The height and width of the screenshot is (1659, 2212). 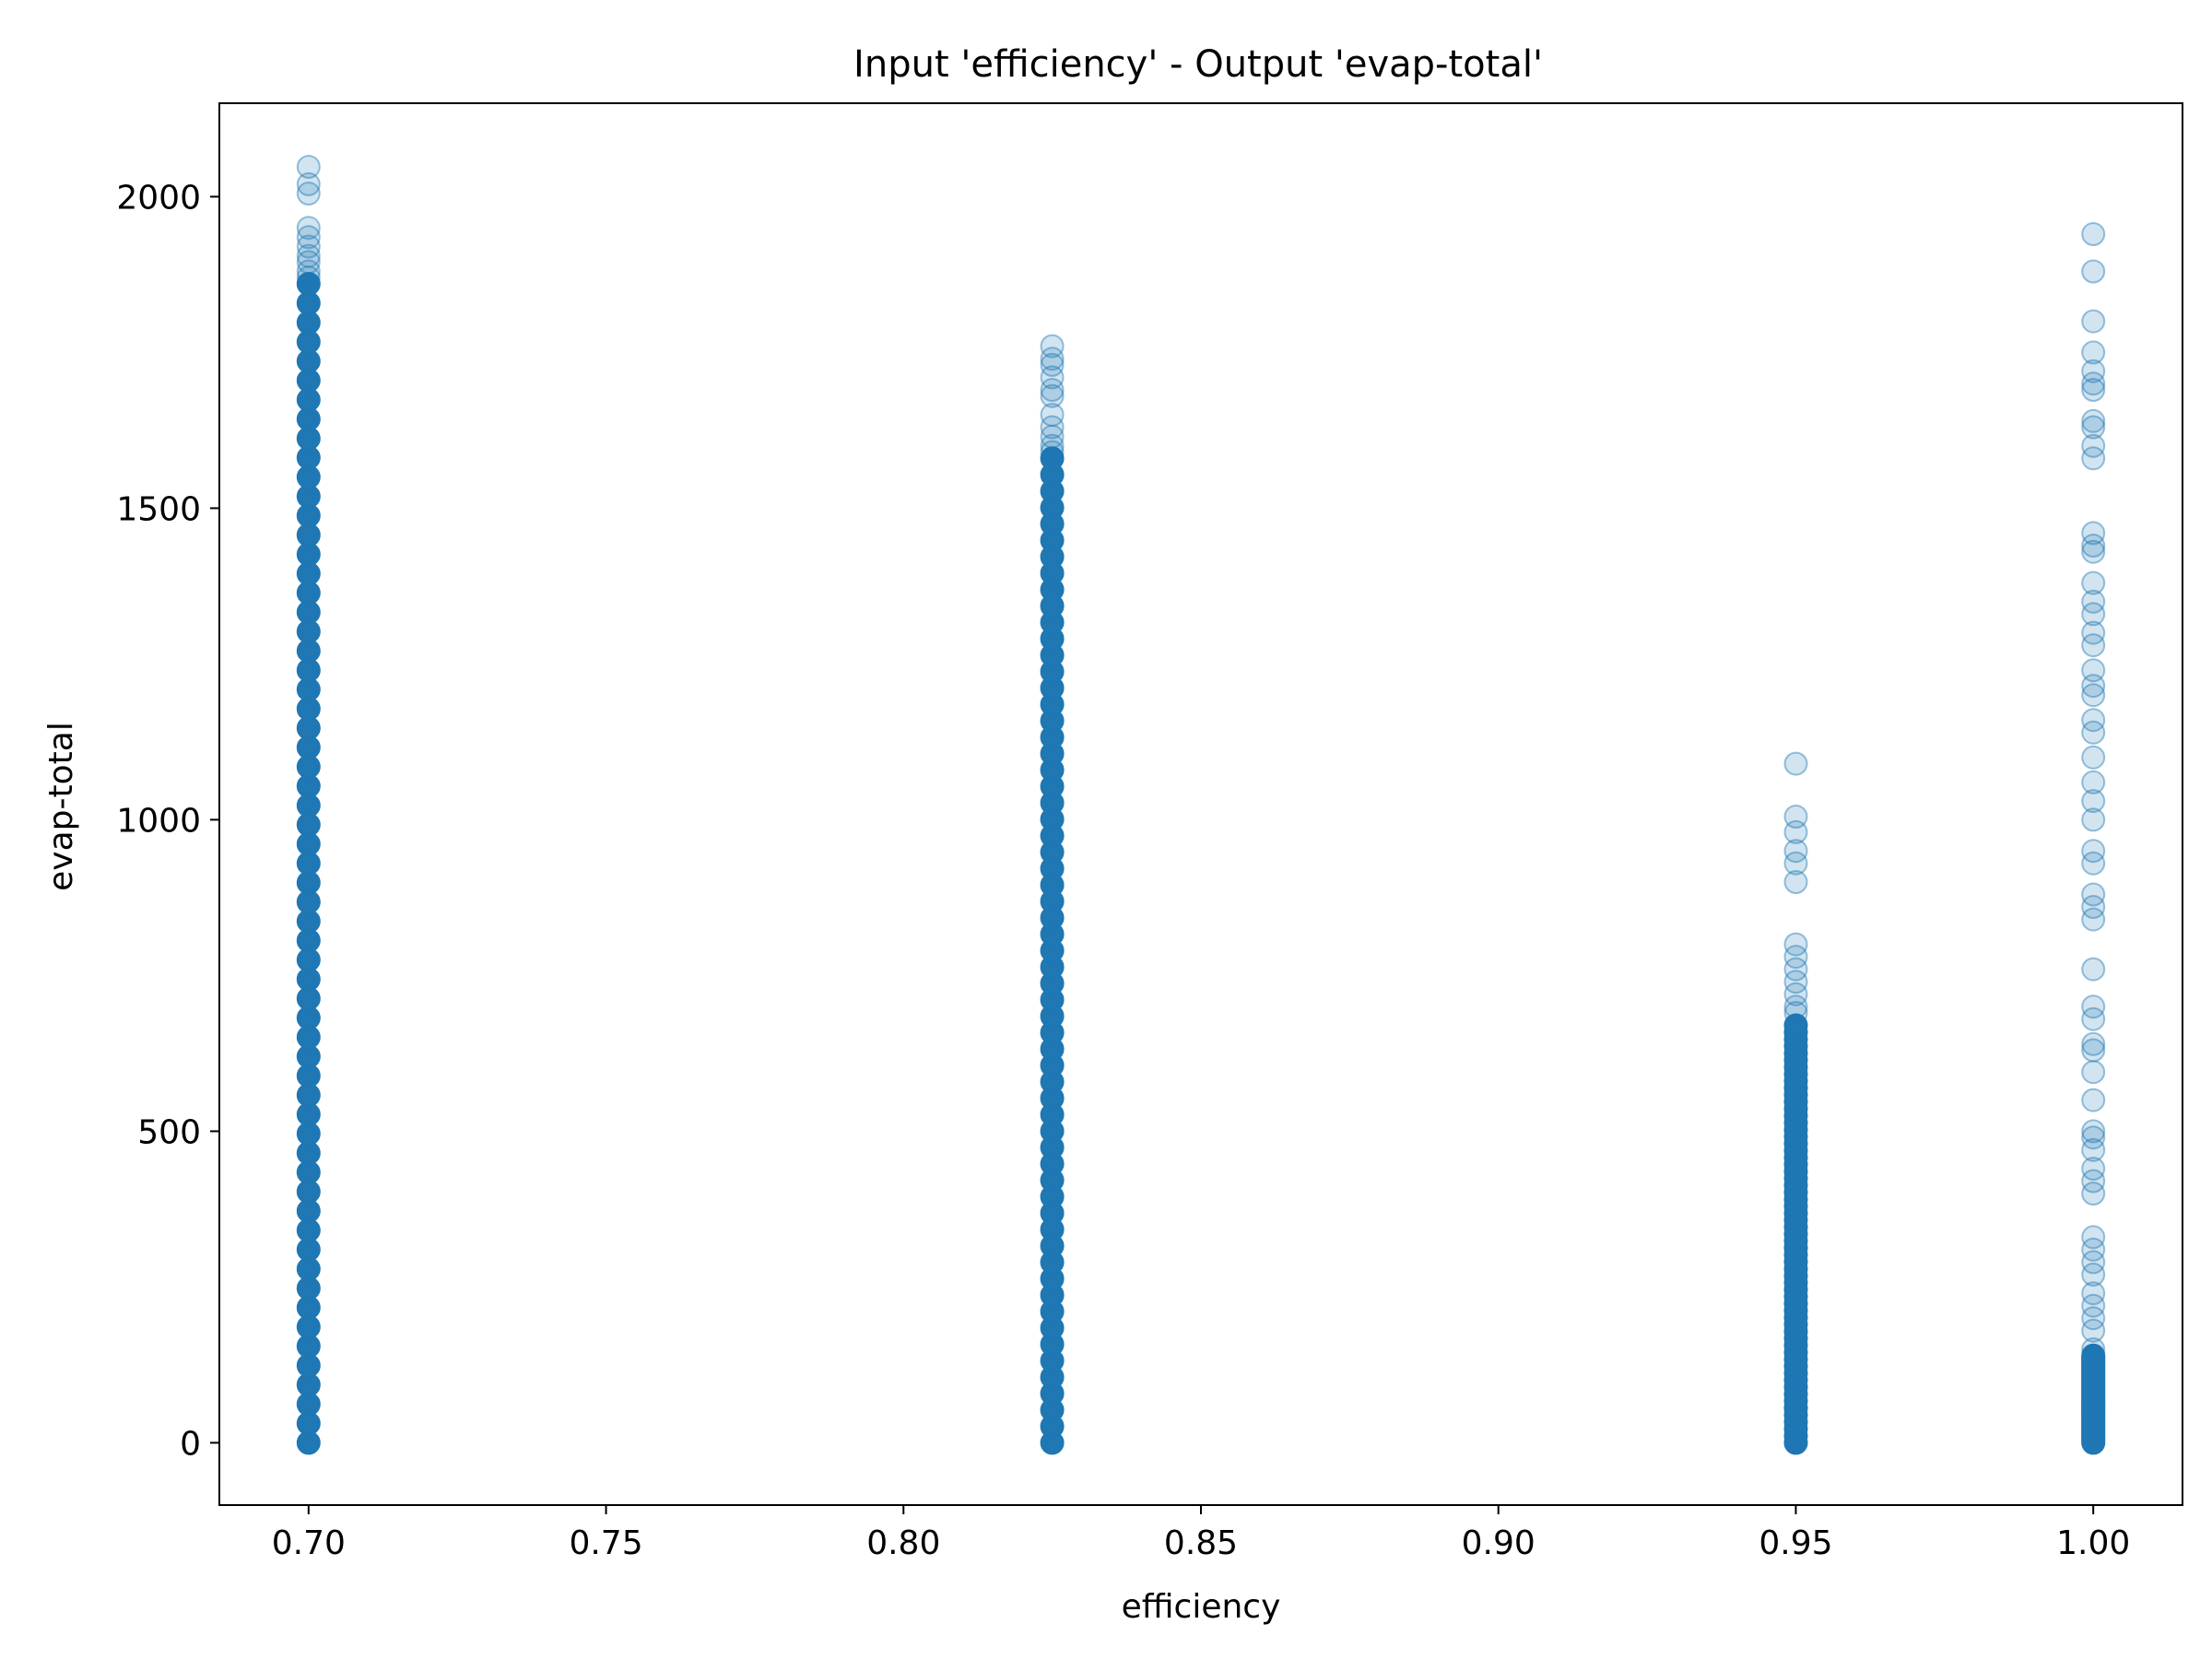 I want to click on x-tick-label: 1.00, so click(x=2093, y=1543).